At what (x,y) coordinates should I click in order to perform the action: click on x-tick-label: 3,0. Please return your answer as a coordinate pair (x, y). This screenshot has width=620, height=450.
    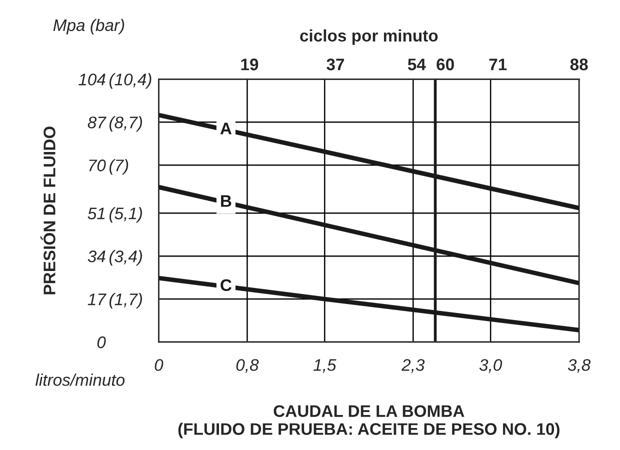
    Looking at the image, I should click on (490, 366).